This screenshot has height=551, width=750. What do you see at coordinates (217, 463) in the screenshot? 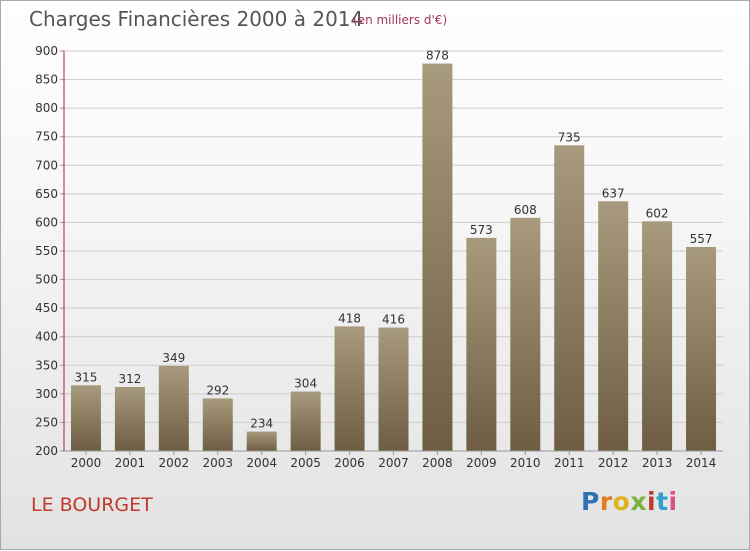
I see `x-tick-label: 2003` at bounding box center [217, 463].